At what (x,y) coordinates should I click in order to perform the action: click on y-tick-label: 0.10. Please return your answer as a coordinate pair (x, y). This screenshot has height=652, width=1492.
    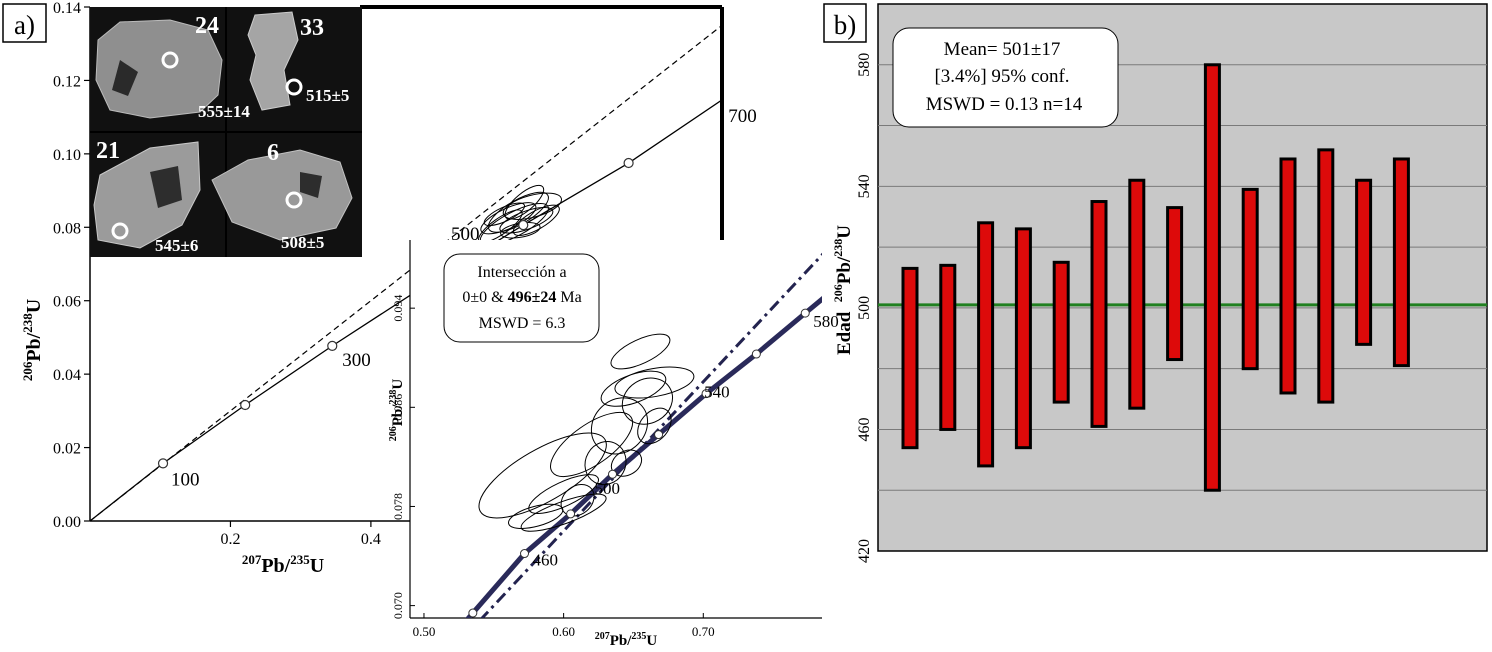
    Looking at the image, I should click on (67, 155).